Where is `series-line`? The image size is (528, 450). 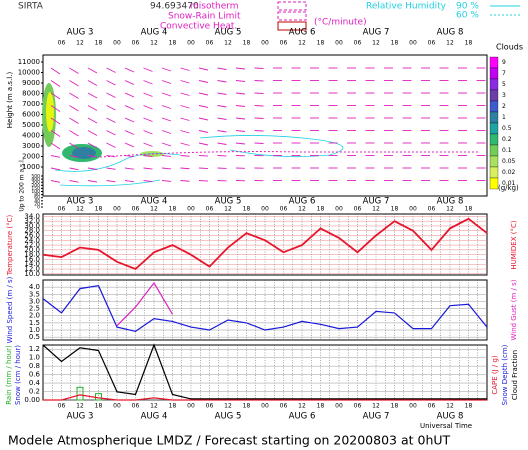 series-line is located at coordinates (265, 309).